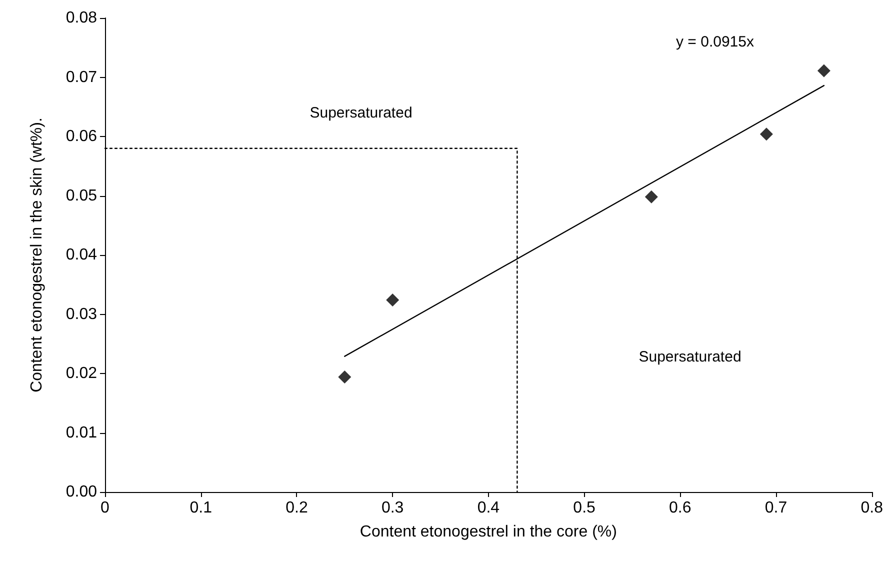  What do you see at coordinates (297, 508) in the screenshot?
I see `x-tick-label: 0.2` at bounding box center [297, 508].